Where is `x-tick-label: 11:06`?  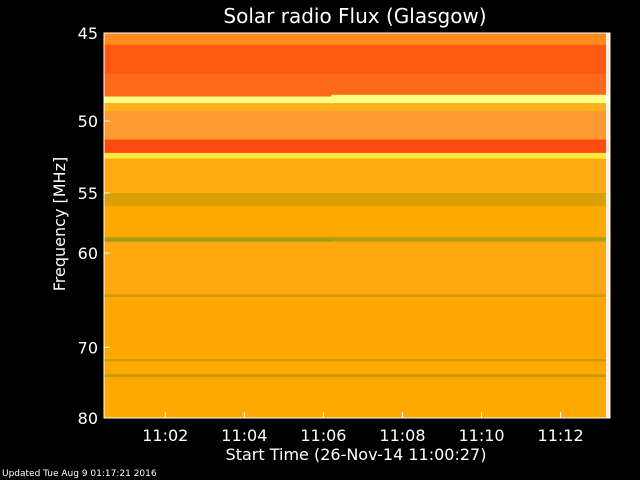
x-tick-label: 11:06 is located at coordinates (323, 435).